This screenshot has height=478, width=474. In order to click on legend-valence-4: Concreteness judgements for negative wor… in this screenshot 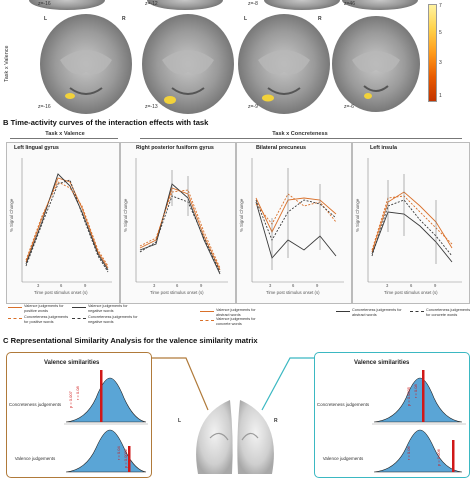, I will do `click(113, 319)`.